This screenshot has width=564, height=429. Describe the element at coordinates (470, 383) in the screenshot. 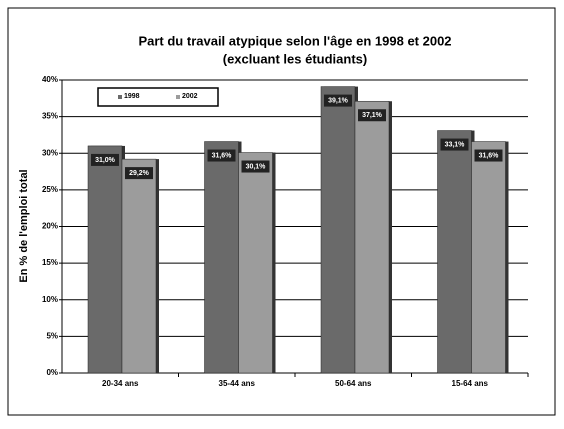

I see `x-tick-label: 15-64 ans` at that location.